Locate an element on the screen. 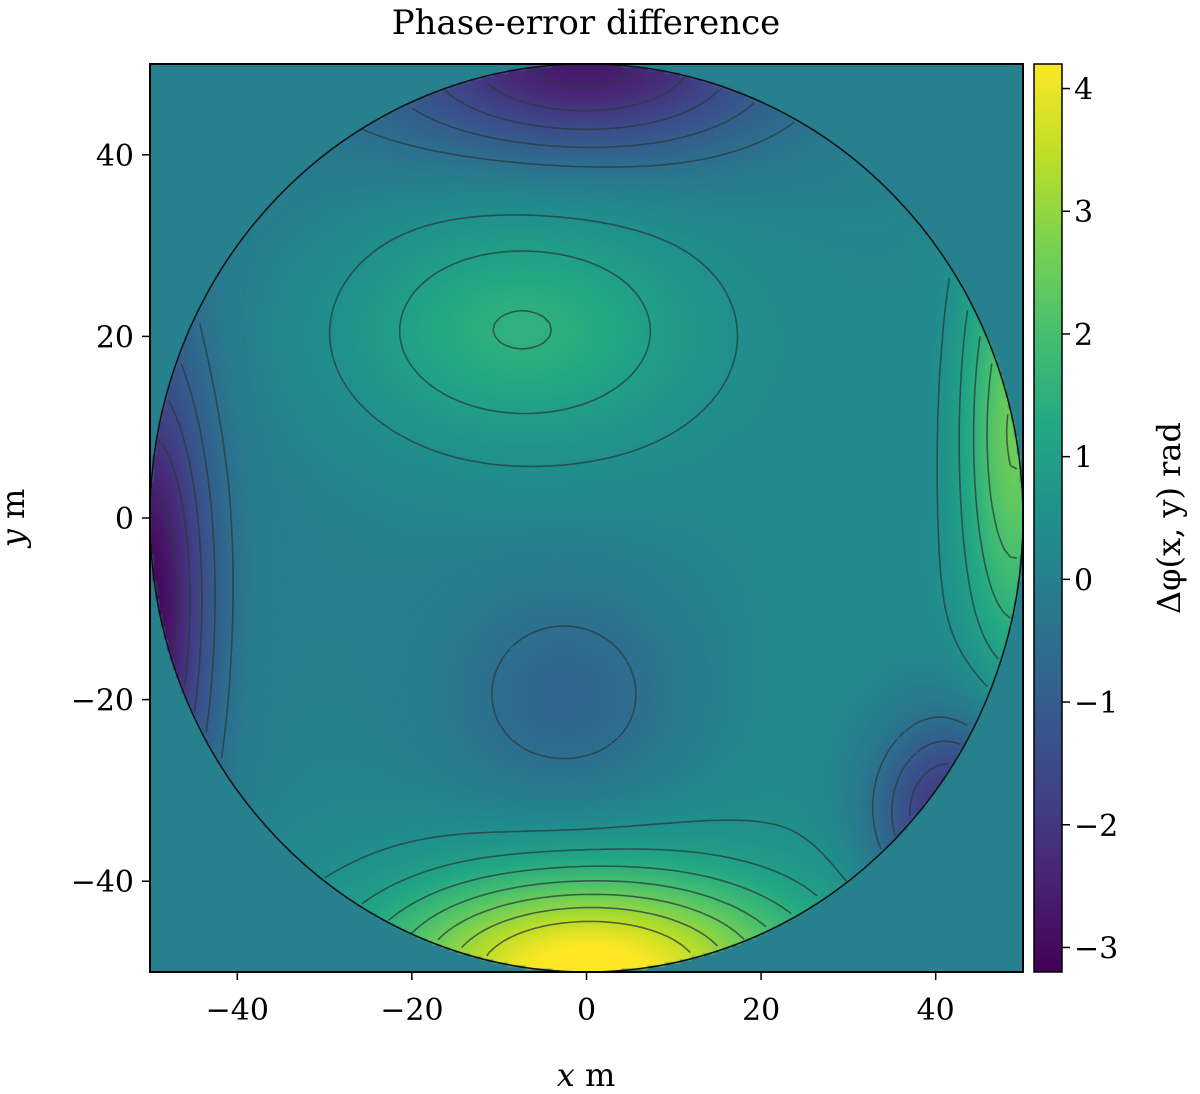 This screenshot has width=1200, height=1094. x-axis: −40 −20 0 20 40 is located at coordinates (580, 1000).